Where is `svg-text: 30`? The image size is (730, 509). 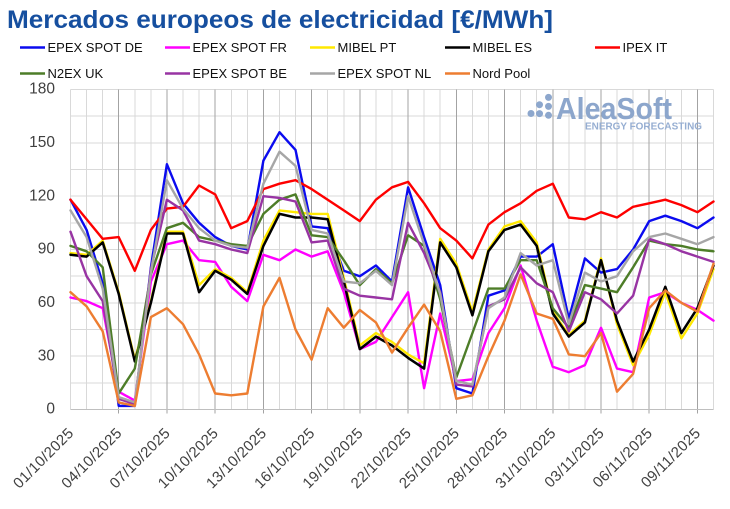 svg-text: 30 is located at coordinates (47, 355).